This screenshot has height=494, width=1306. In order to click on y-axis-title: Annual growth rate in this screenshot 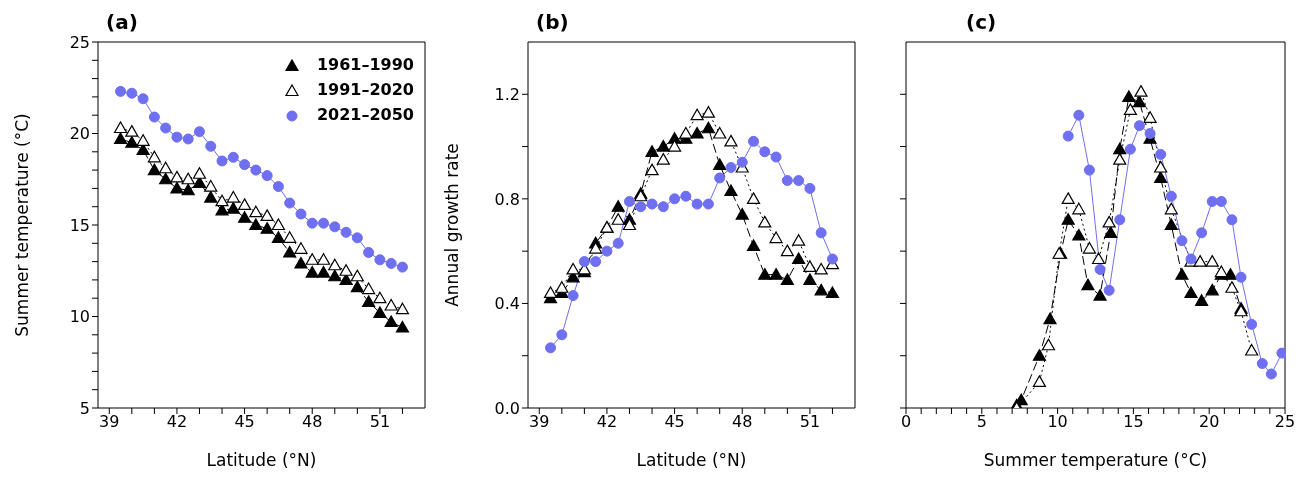, I will do `click(452, 225)`.